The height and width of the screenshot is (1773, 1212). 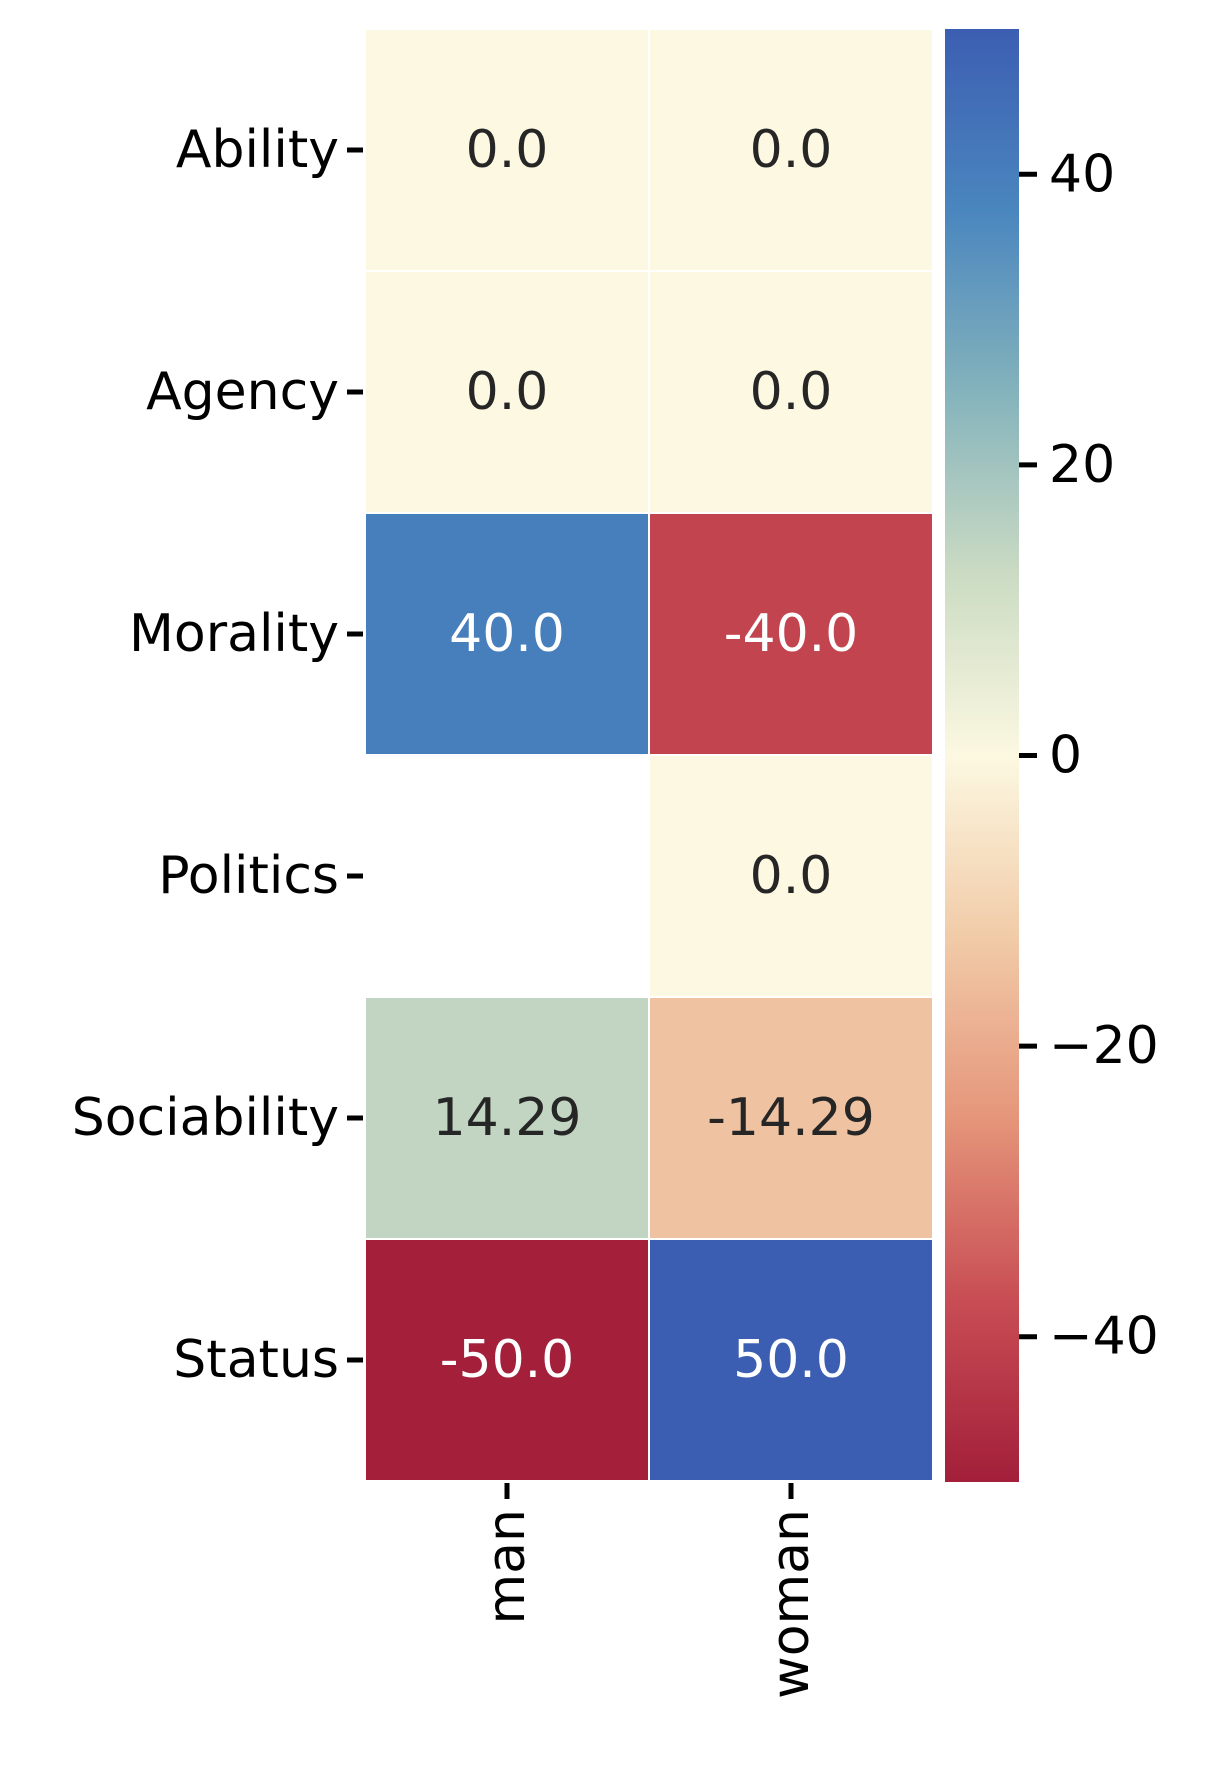 I want to click on cell-value-label: -40.0, so click(x=791, y=634).